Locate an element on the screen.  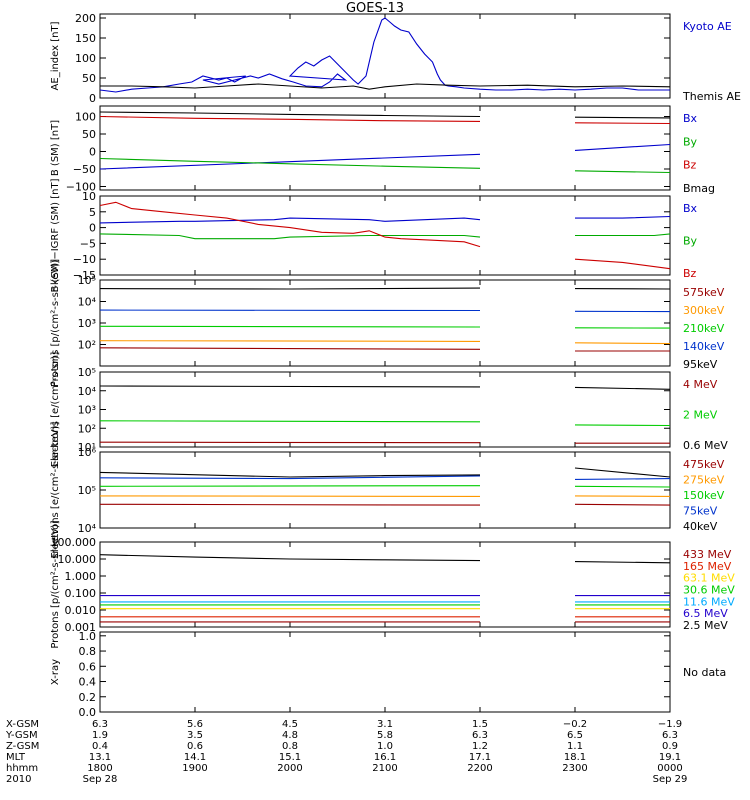
legend-entry: 30.6 MeV is located at coordinates (709, 590).